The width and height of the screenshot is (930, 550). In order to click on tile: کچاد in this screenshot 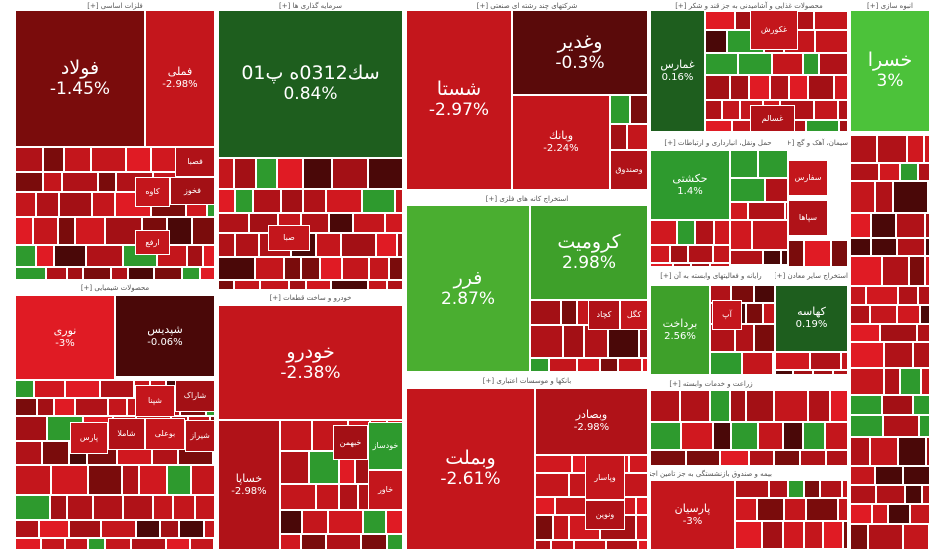, I will do `click(604, 315)`.